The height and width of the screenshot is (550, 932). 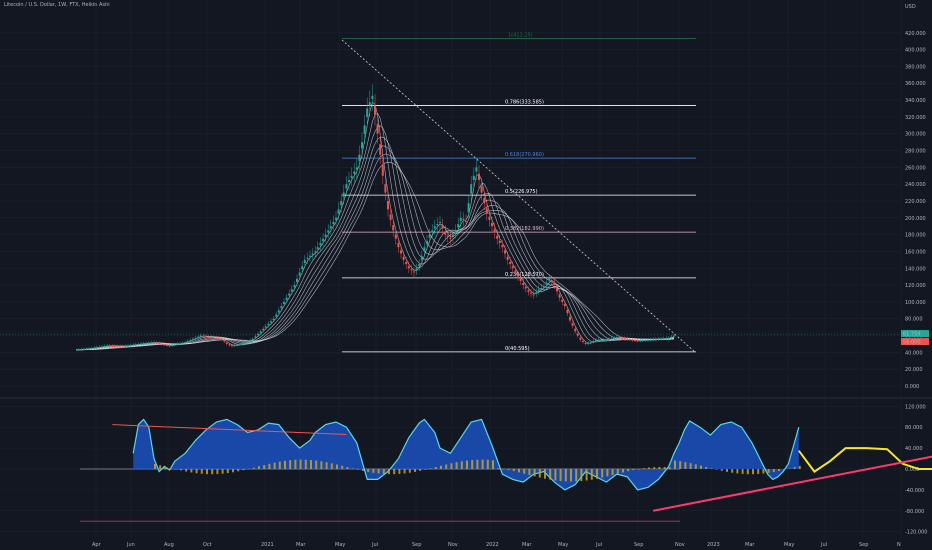 I want to click on fib-level-label: 0.786(333.585), so click(x=524, y=102).